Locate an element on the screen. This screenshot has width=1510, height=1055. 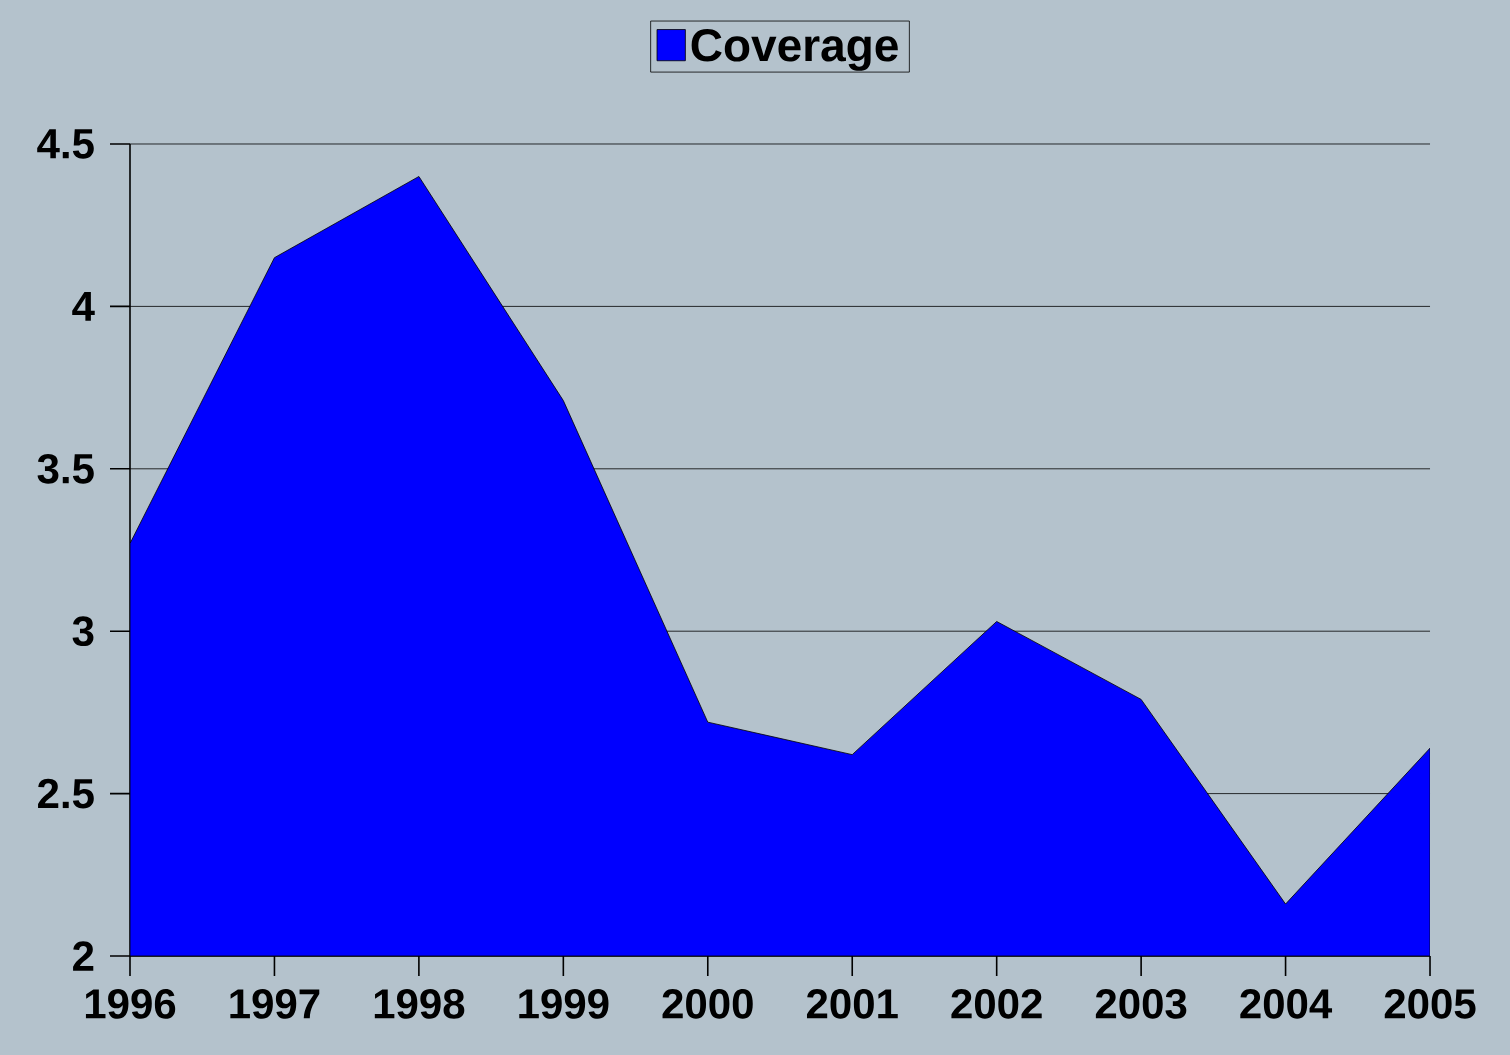
y-tick-label: 4 is located at coordinates (83, 306).